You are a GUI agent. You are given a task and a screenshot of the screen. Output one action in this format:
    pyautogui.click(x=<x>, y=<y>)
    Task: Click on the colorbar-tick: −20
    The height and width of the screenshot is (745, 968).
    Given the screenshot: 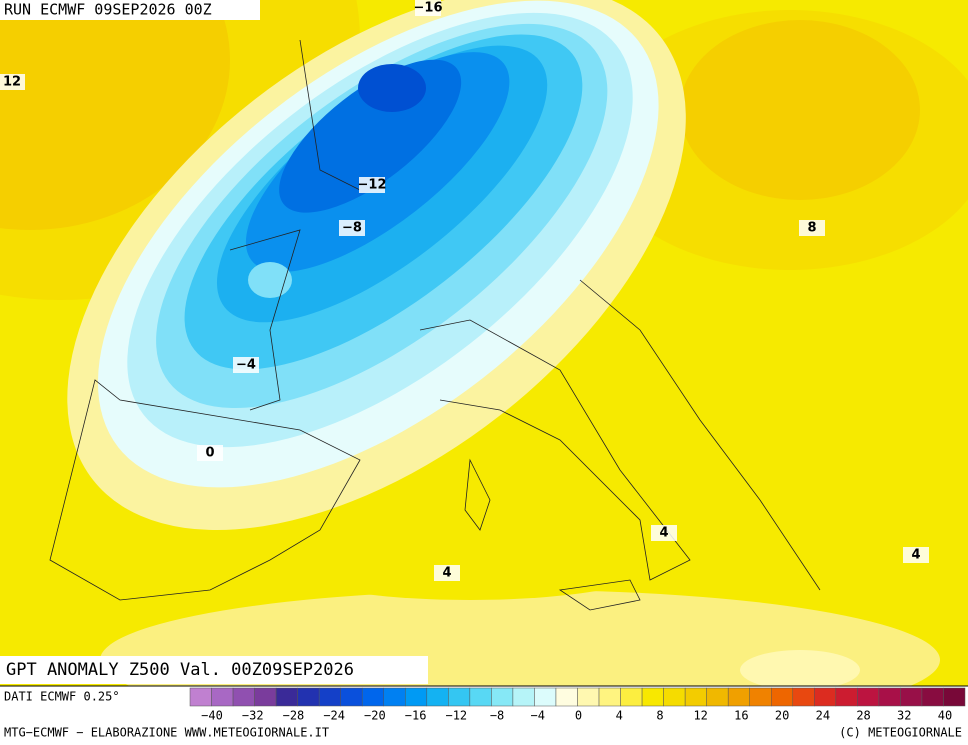 What is the action you would take?
    pyautogui.click(x=375, y=716)
    